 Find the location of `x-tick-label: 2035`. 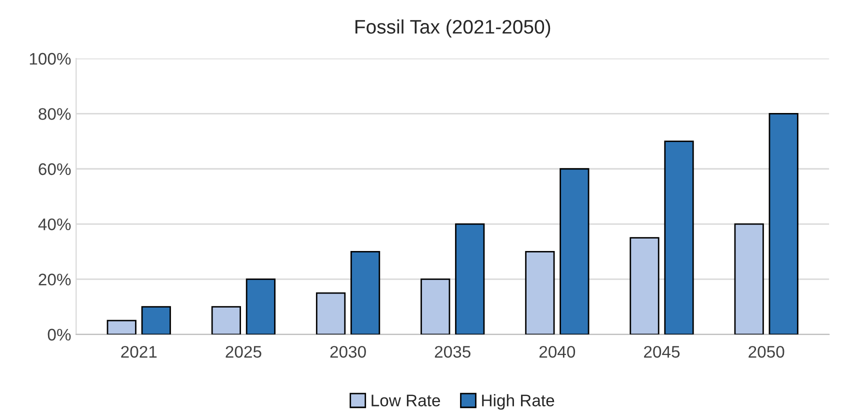

x-tick-label: 2035 is located at coordinates (452, 352).